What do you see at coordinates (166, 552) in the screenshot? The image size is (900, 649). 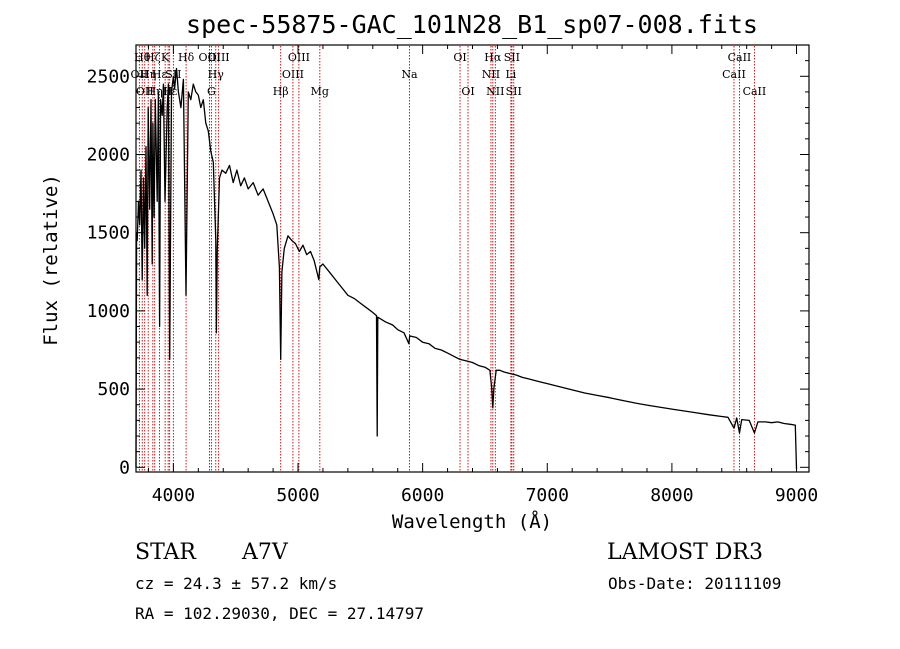 I see `object-type: STAR` at bounding box center [166, 552].